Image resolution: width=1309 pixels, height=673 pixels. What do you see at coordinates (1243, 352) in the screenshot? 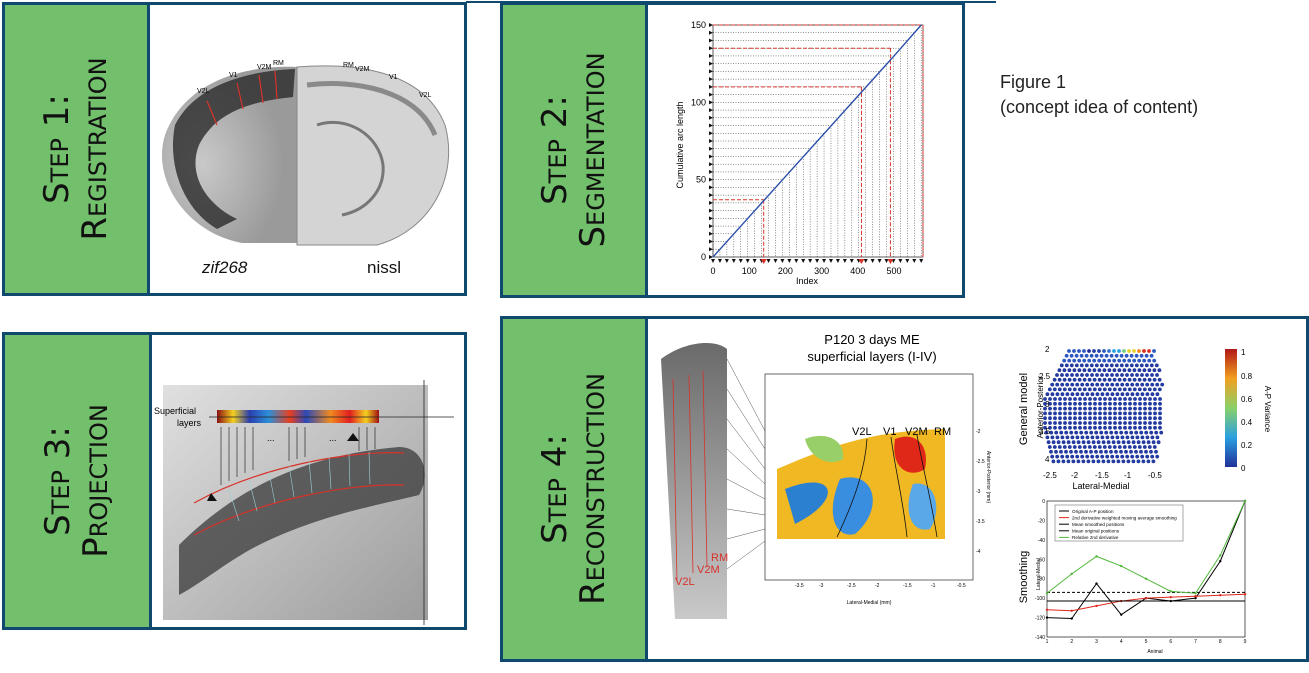
I see `cbar-tick-5: 1` at bounding box center [1243, 352].